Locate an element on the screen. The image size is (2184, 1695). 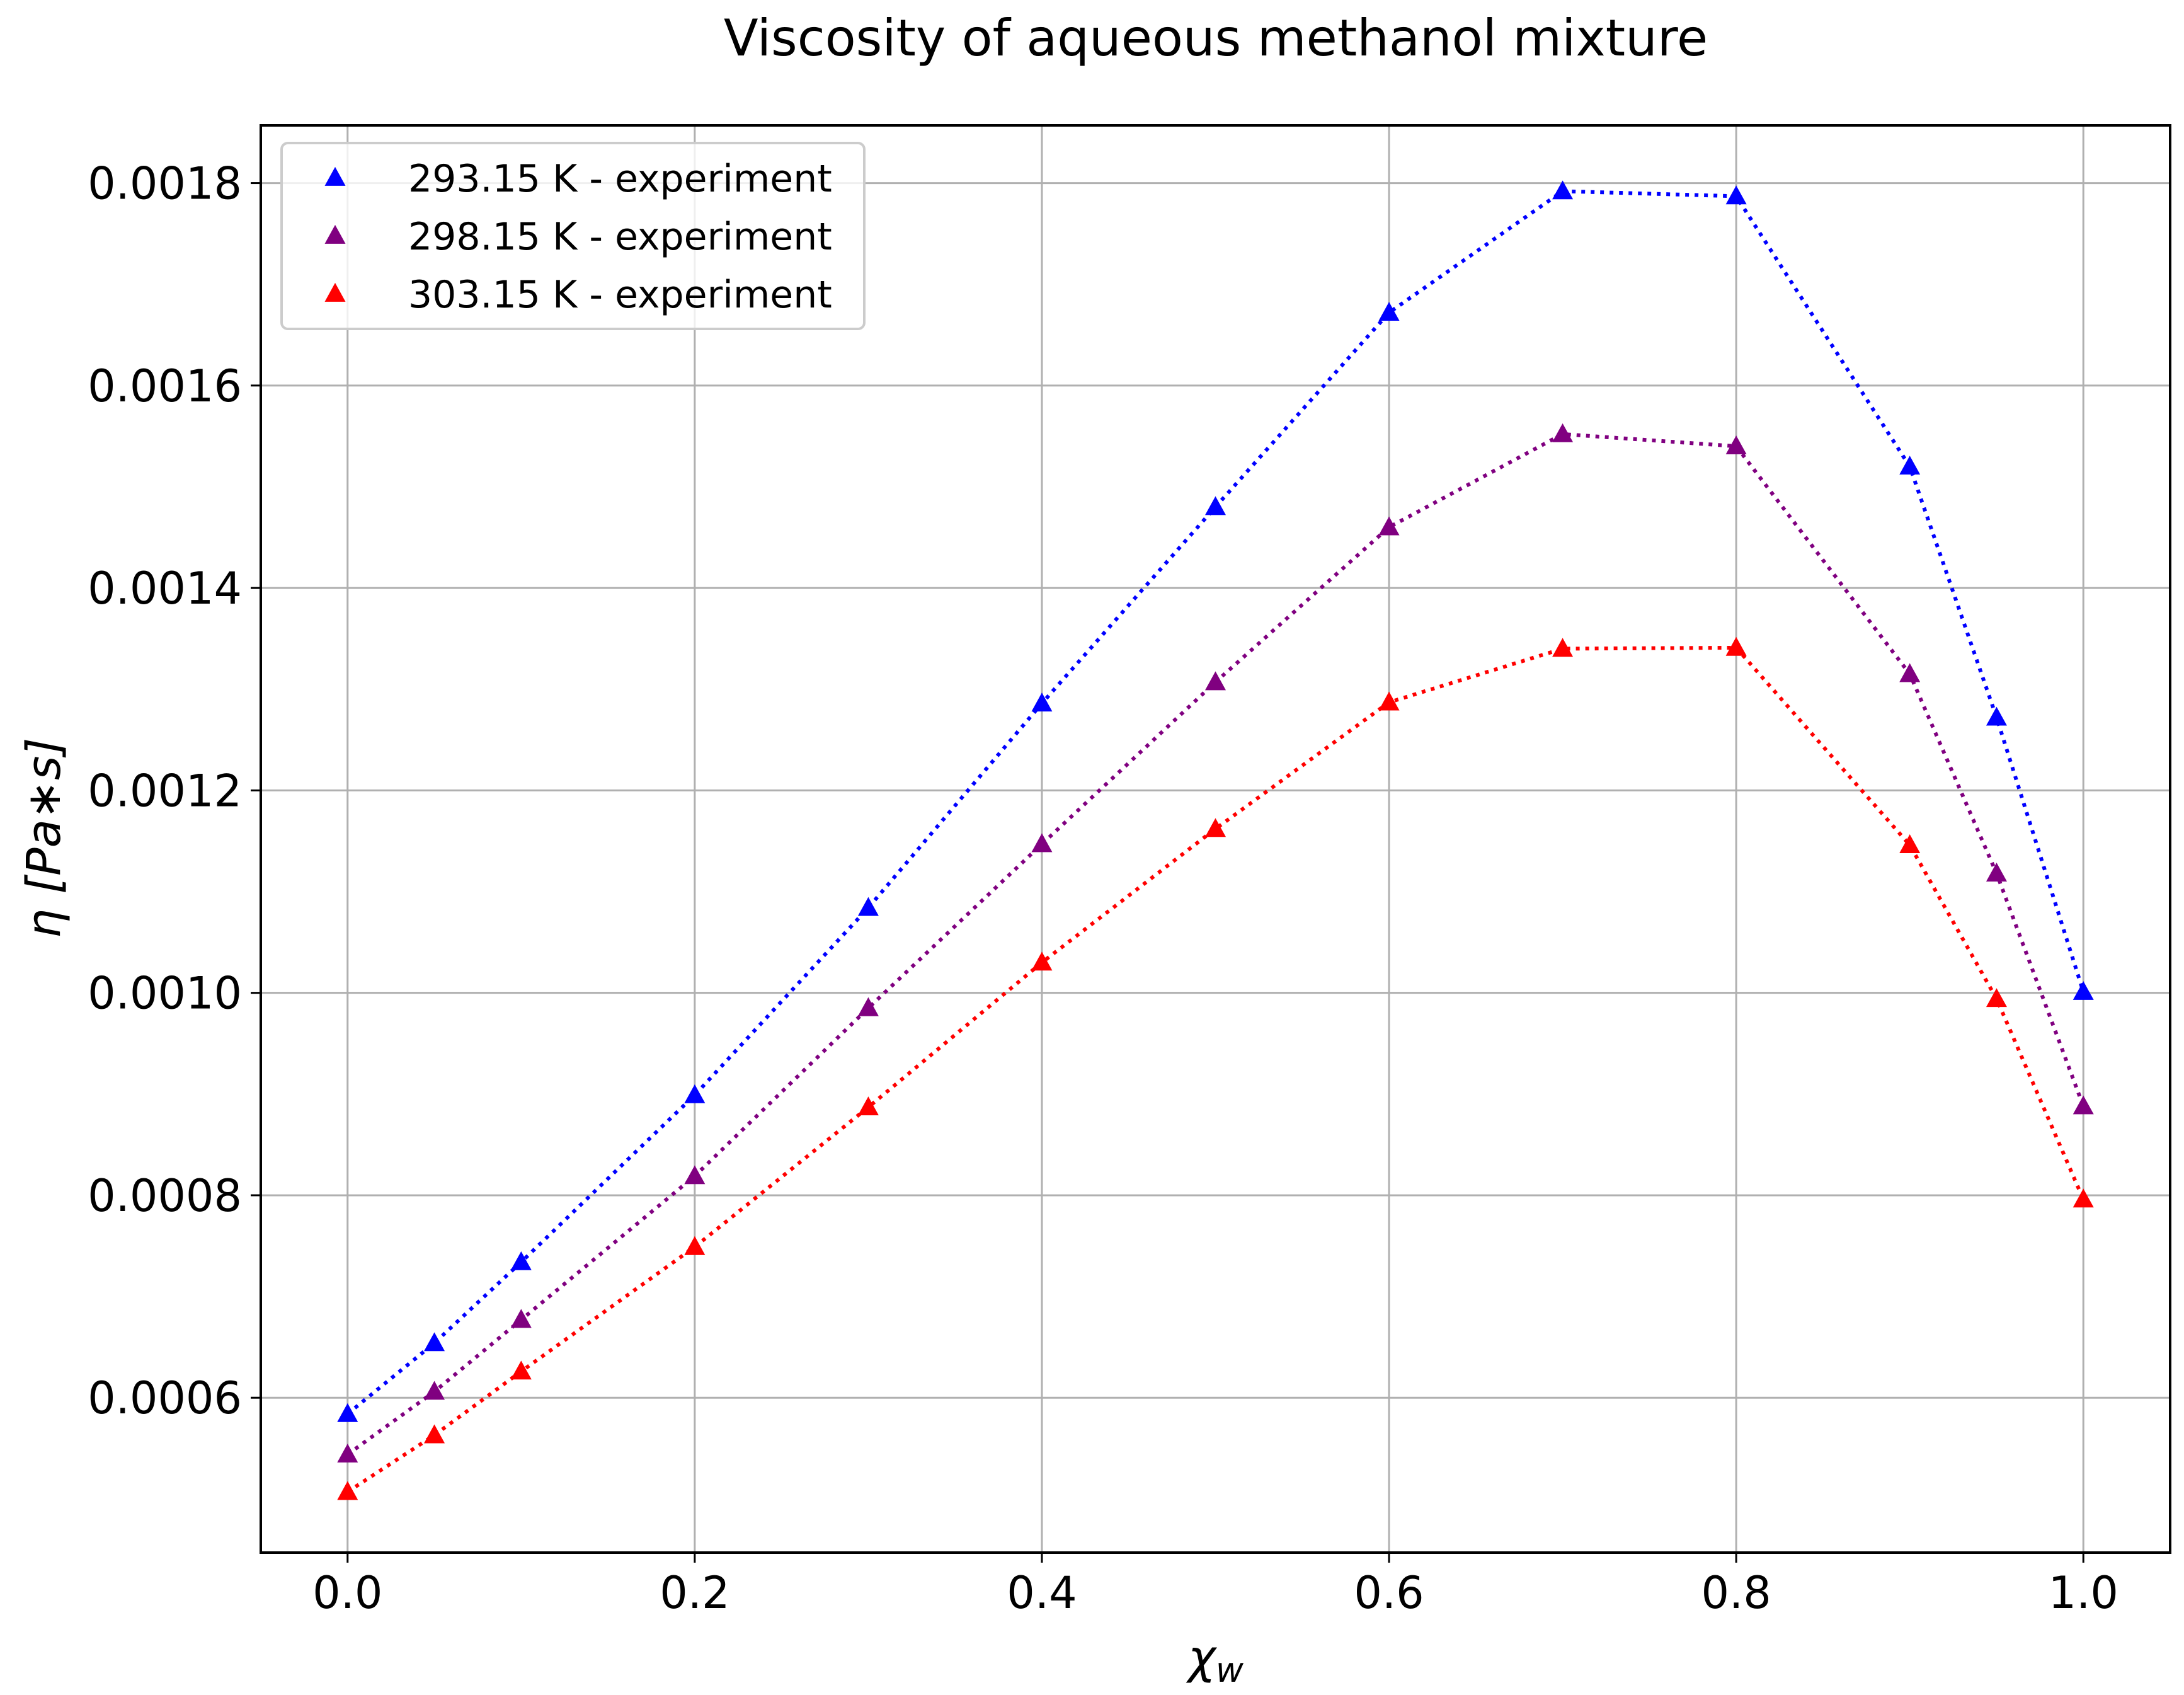
legend-label: 298.15 K - experiment is located at coordinates (620, 237).